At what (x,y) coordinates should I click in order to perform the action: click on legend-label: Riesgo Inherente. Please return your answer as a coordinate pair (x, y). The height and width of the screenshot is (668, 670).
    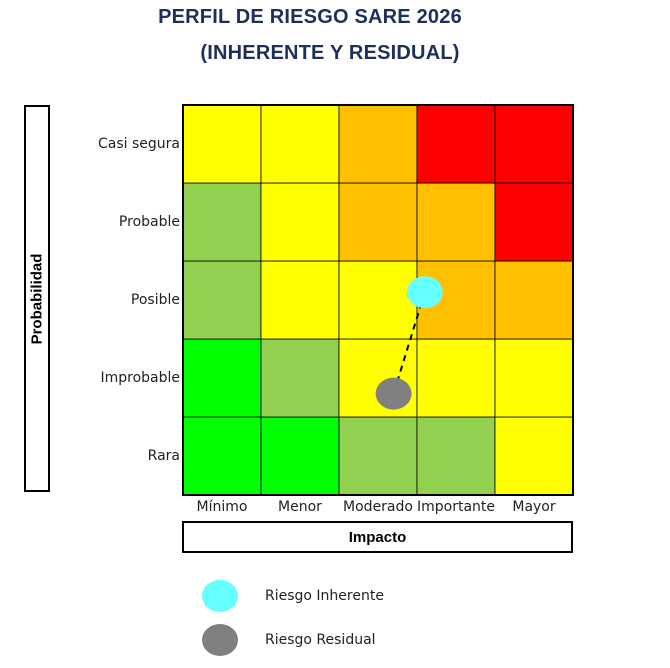
    Looking at the image, I should click on (324, 596).